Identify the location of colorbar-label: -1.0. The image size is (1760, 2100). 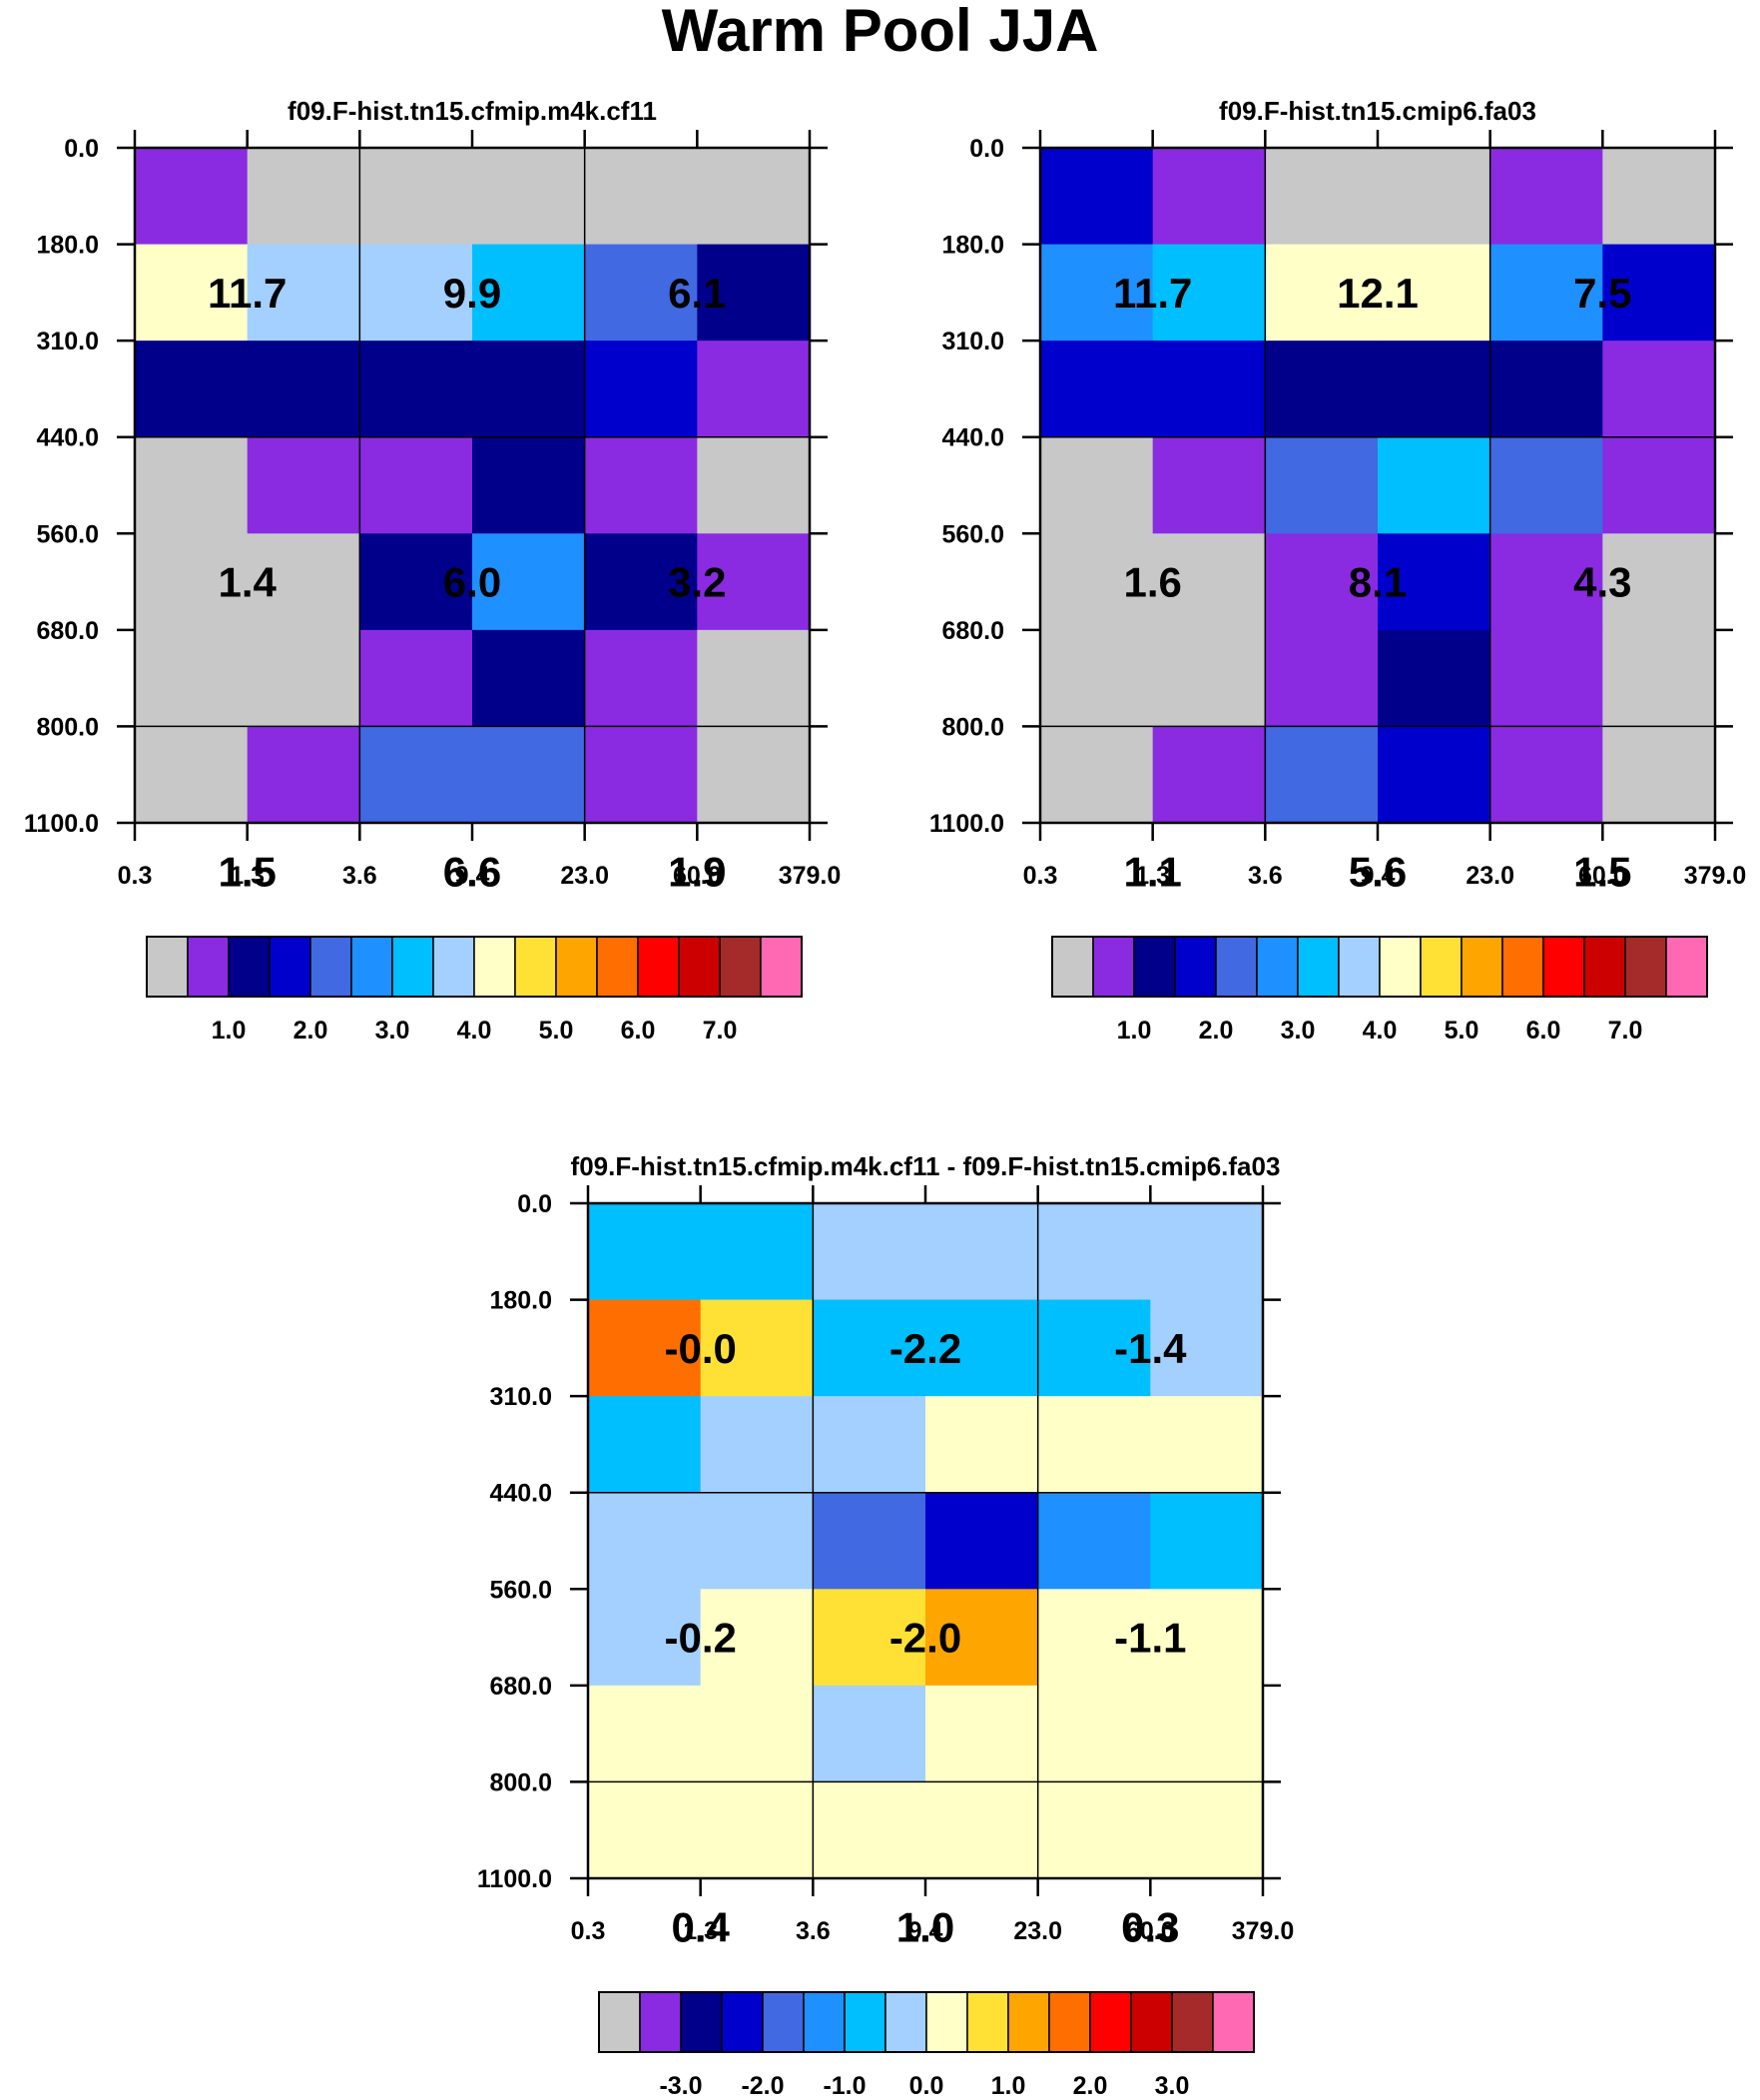
(844, 2086).